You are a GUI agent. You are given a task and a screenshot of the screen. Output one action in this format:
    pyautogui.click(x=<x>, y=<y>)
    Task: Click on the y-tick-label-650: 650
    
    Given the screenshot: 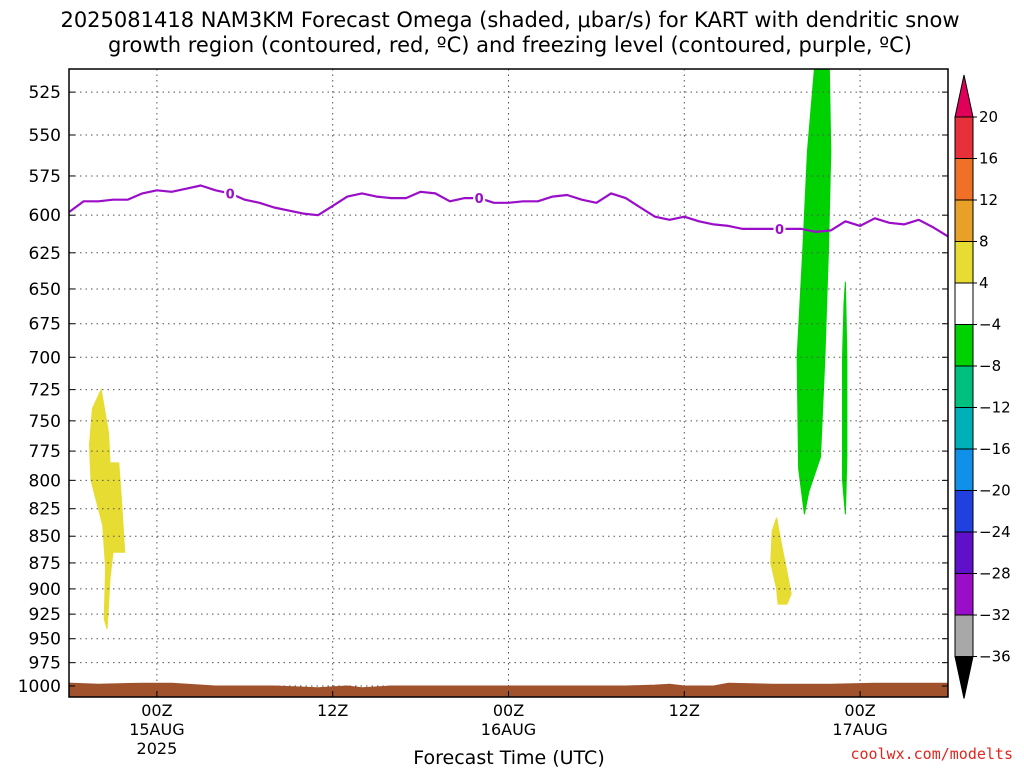 What is the action you would take?
    pyautogui.click(x=45, y=290)
    